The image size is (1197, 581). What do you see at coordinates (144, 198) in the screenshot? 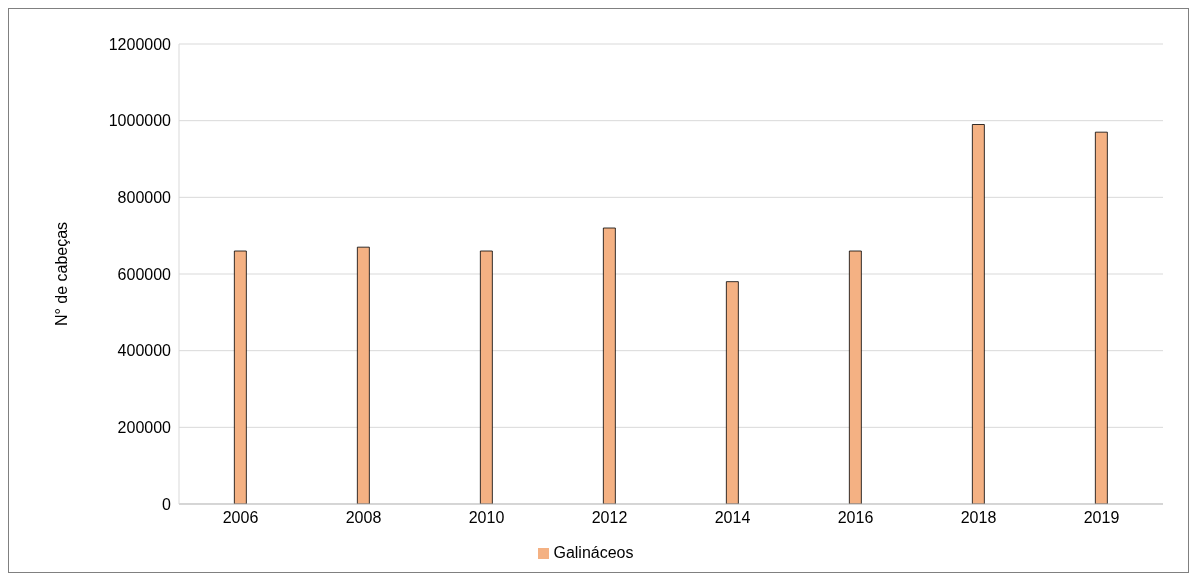
I see `y-tick-label: 800000` at bounding box center [144, 198].